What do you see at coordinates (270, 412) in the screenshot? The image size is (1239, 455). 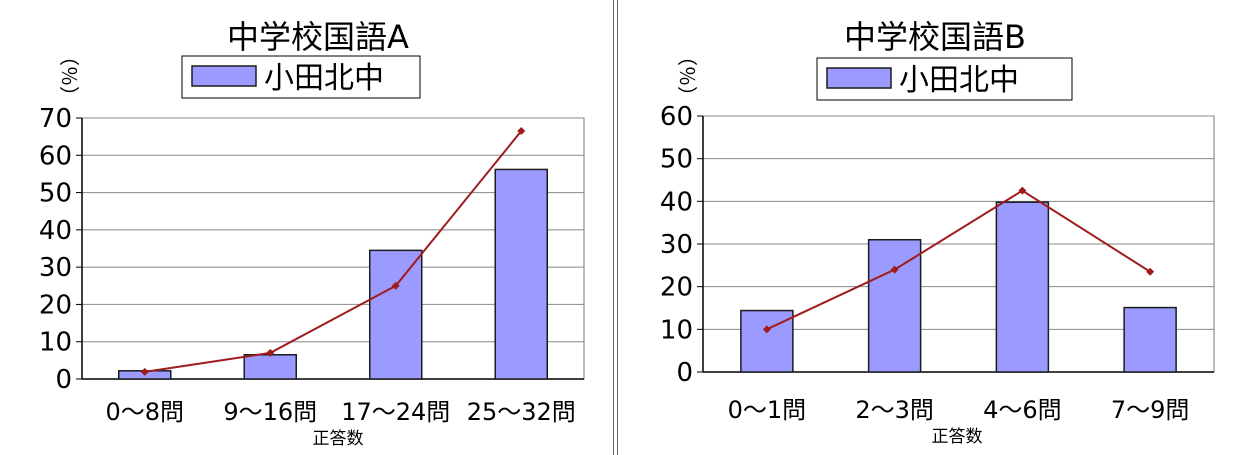 I see `x-tick-label: 9〜16問` at bounding box center [270, 412].